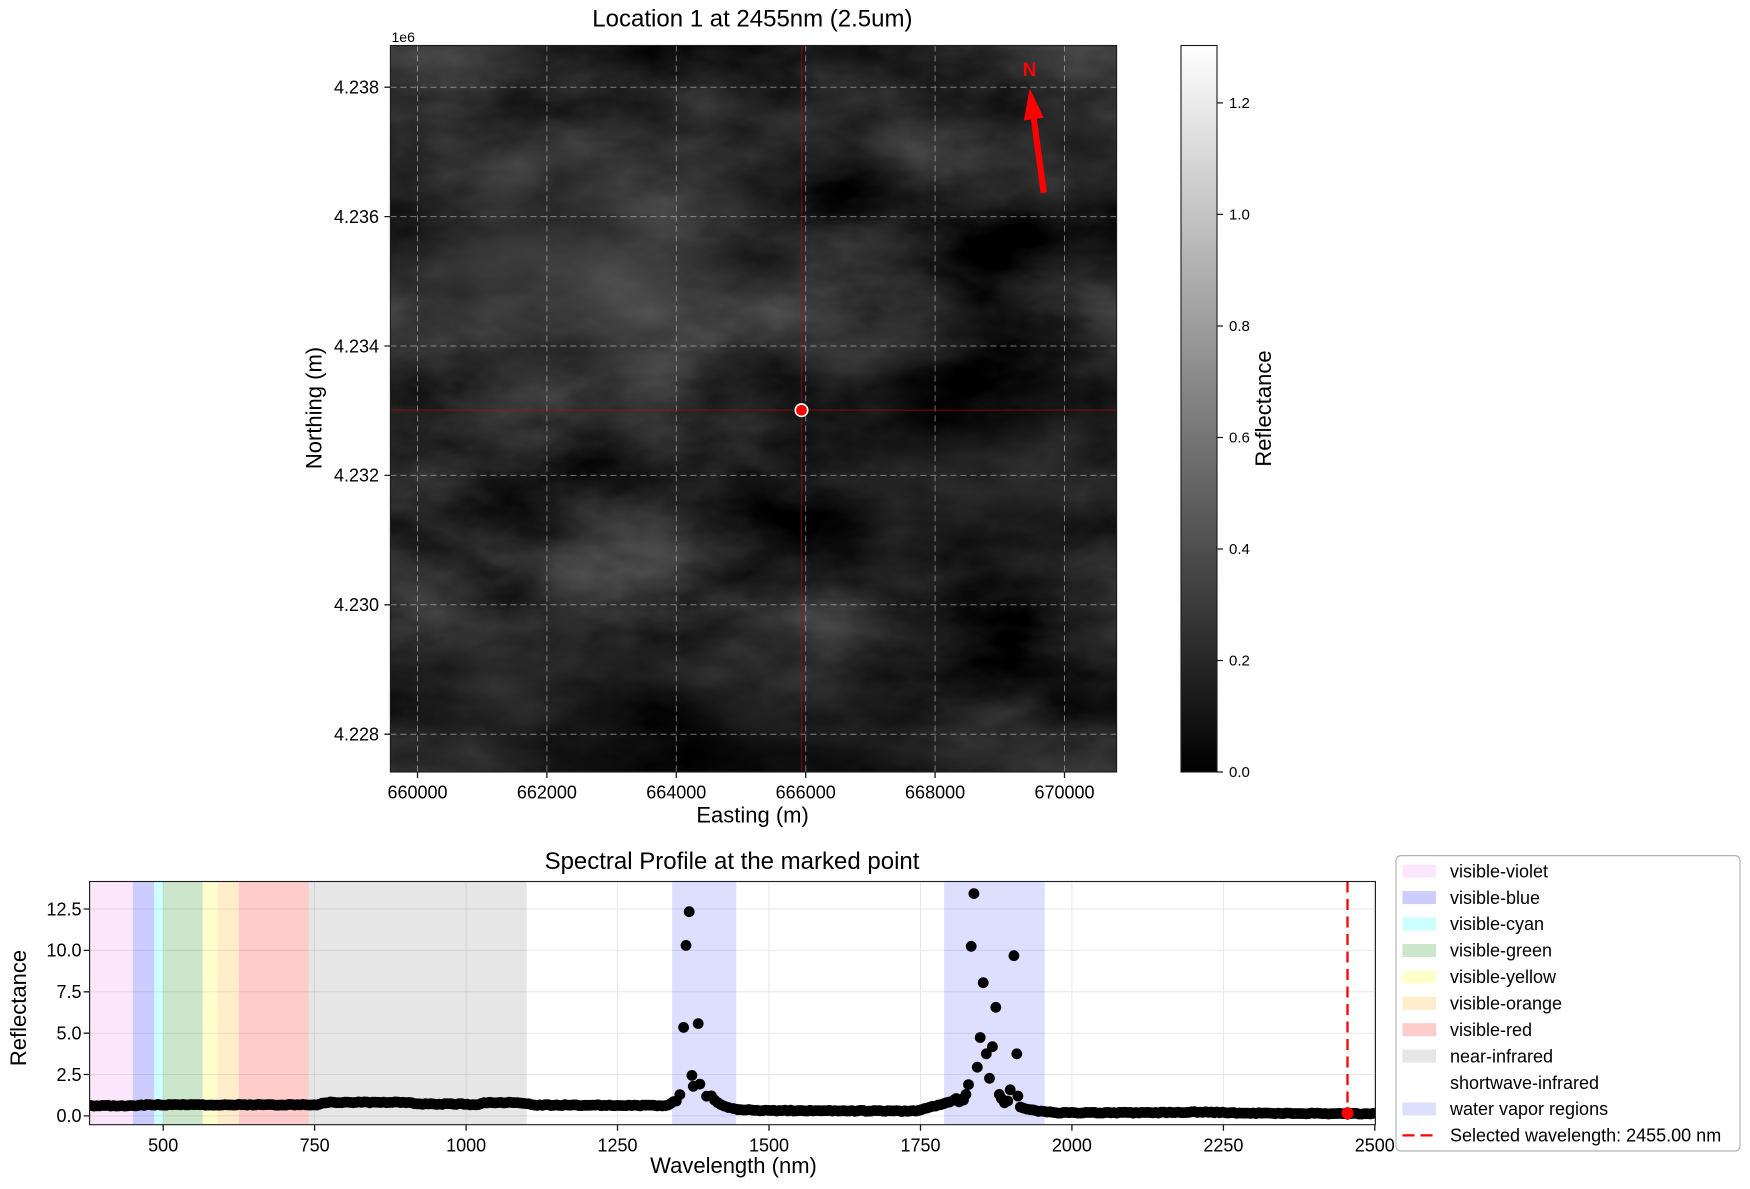 The height and width of the screenshot is (1189, 1750). Describe the element at coordinates (163, 1146) in the screenshot. I see `svg-text: 500` at that location.